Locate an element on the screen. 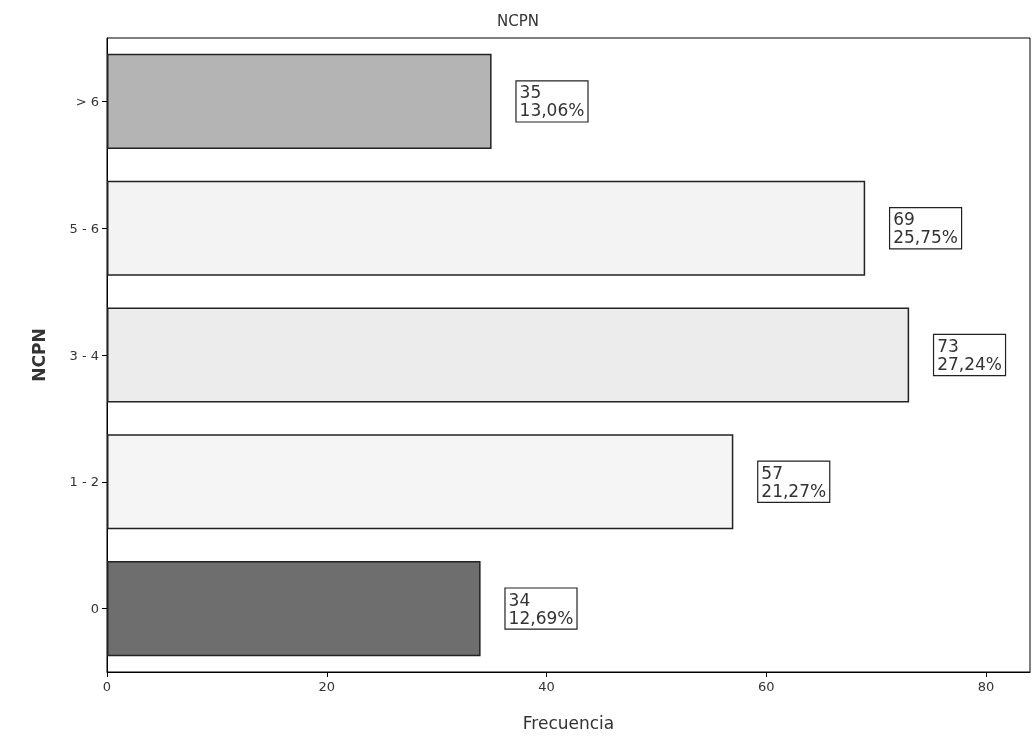 This screenshot has height=737, width=1036. y-tick-label: 3 - 4 is located at coordinates (84, 355).